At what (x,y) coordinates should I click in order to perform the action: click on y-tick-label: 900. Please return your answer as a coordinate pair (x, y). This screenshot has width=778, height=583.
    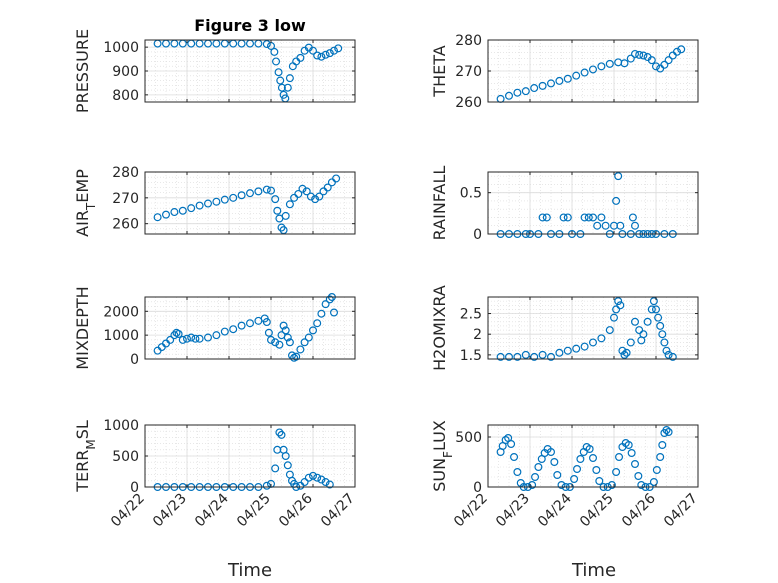
    Looking at the image, I should click on (125, 72).